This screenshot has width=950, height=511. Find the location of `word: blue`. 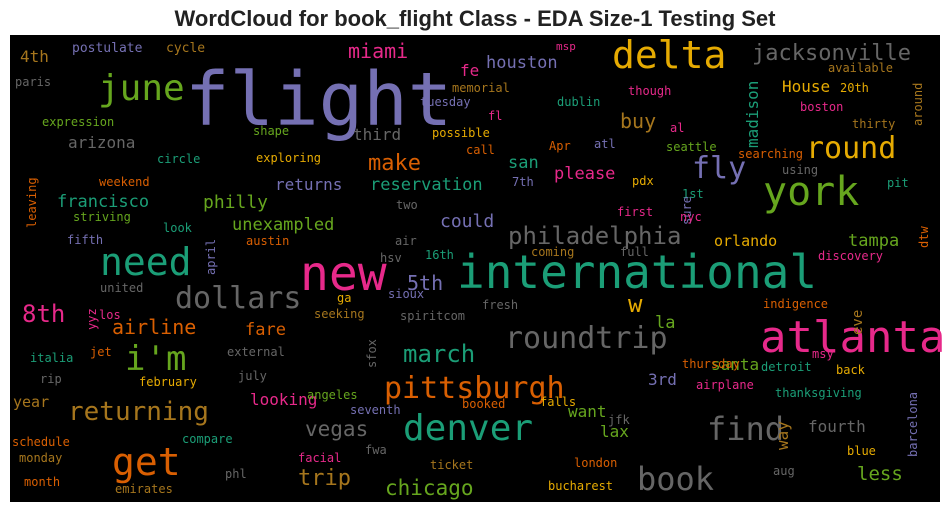

word: blue is located at coordinates (861, 451).